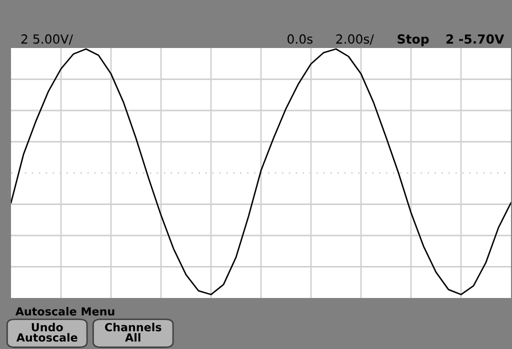  I want to click on text: Undo Autoscale, so click(47, 332).